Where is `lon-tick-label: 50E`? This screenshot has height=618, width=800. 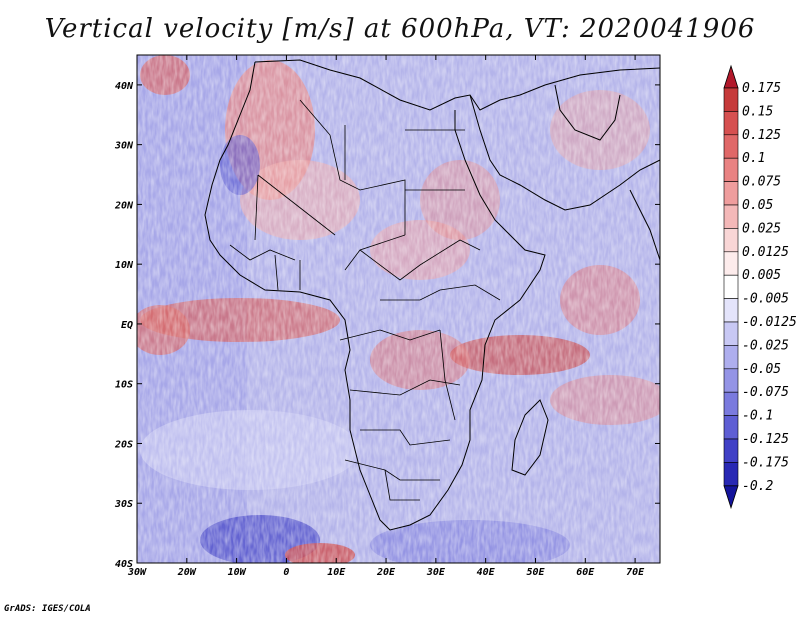 lon-tick-label: 50E is located at coordinates (535, 572).